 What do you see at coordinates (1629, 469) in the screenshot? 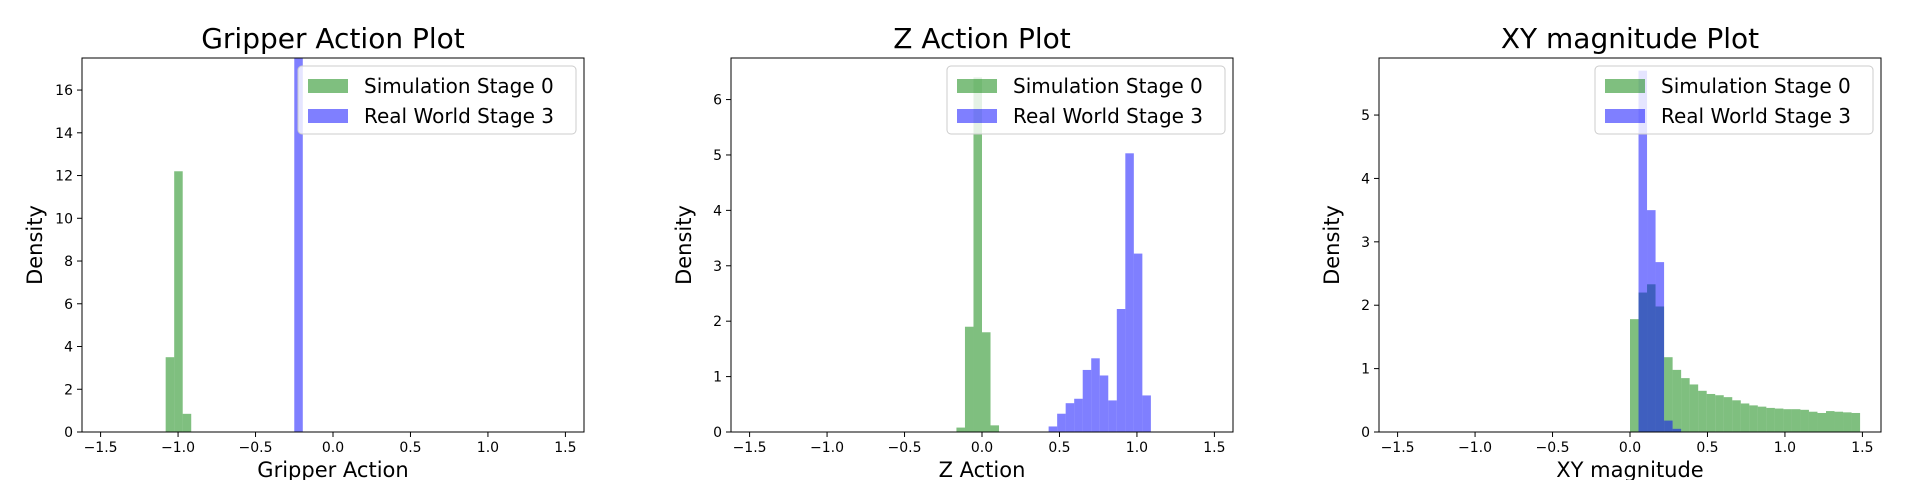
I see `x-axis-label: XY magnitude` at bounding box center [1629, 469].